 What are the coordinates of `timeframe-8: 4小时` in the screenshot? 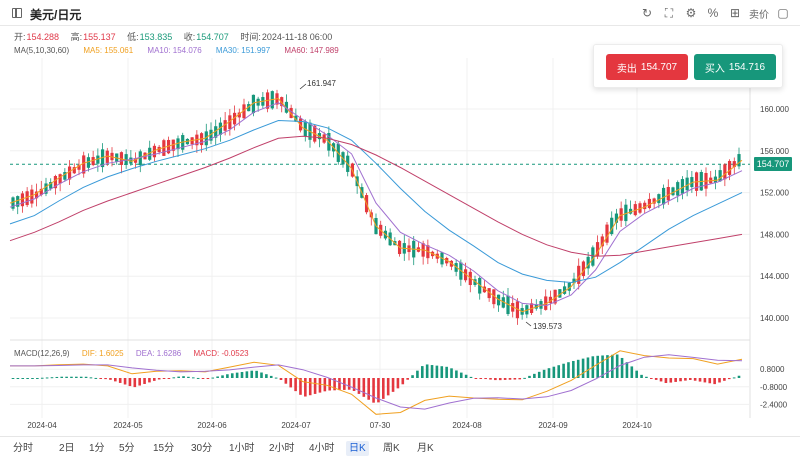 It's located at (322, 448).